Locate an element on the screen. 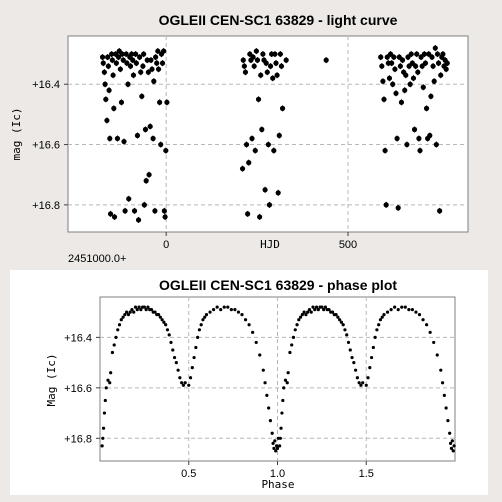 Image resolution: width=502 pixels, height=502 pixels. x-tick-label: 1.0 is located at coordinates (277, 474).